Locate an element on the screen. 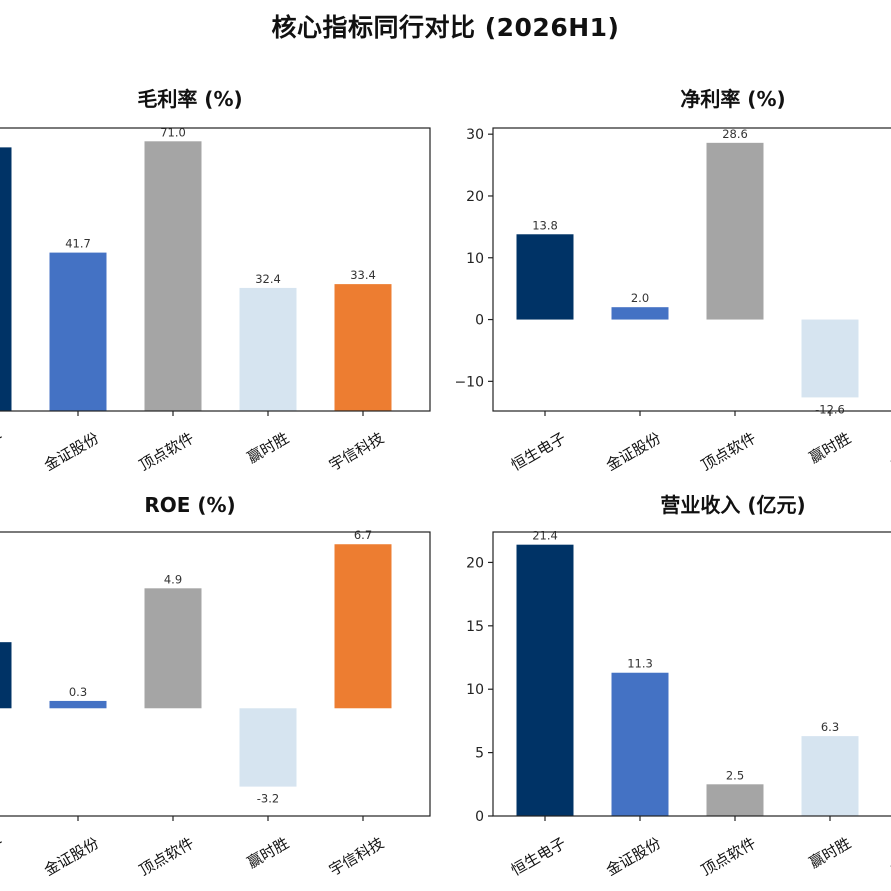 This screenshot has height=891, width=891. y-tick-label: −10 is located at coordinates (469, 382).